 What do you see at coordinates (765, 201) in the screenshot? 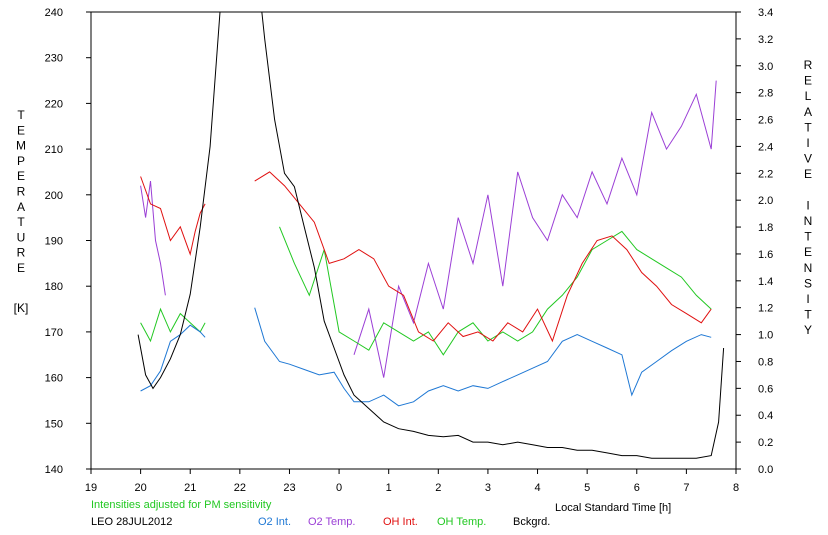
I see `y-right-tick-label: 2.0` at bounding box center [765, 201].